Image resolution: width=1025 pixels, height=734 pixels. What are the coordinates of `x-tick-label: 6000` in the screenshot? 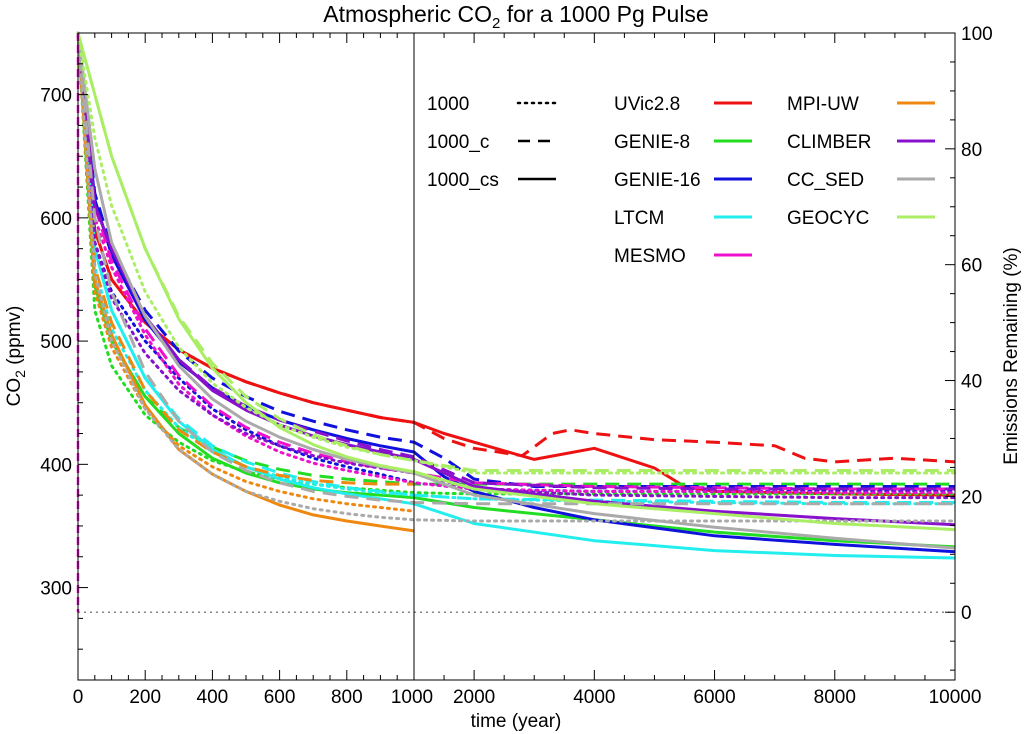 It's located at (714, 697).